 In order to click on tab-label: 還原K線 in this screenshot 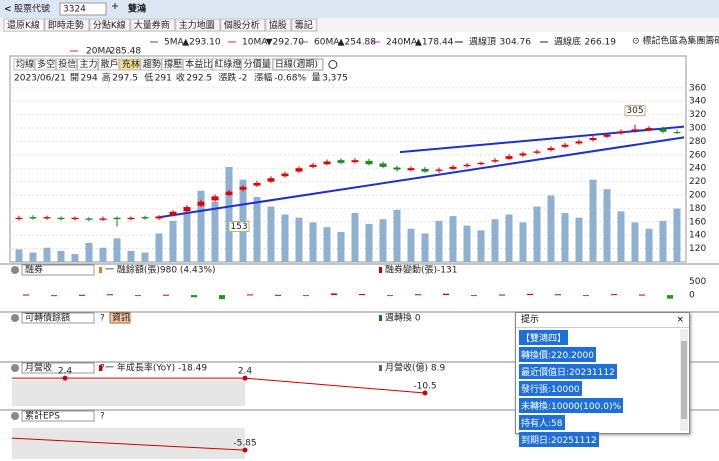, I will do `click(23, 25)`.